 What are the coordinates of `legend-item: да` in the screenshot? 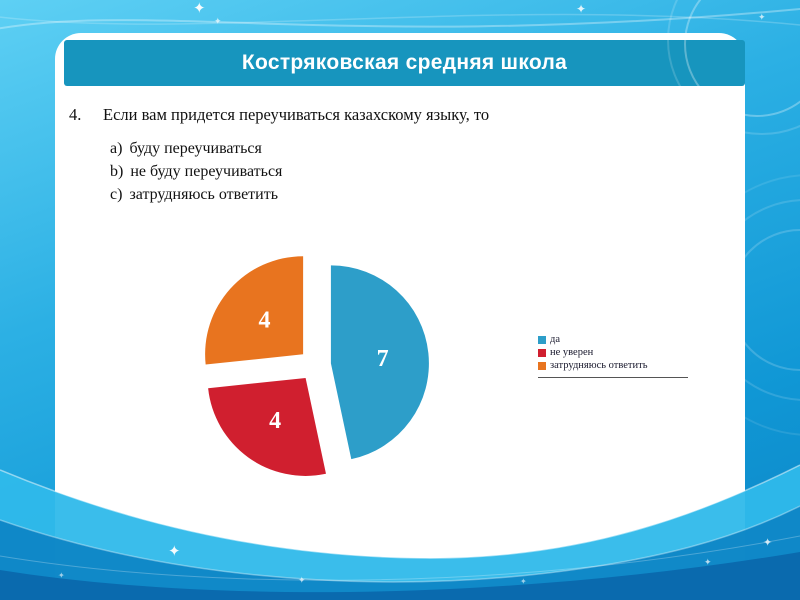 It's located at (611, 339).